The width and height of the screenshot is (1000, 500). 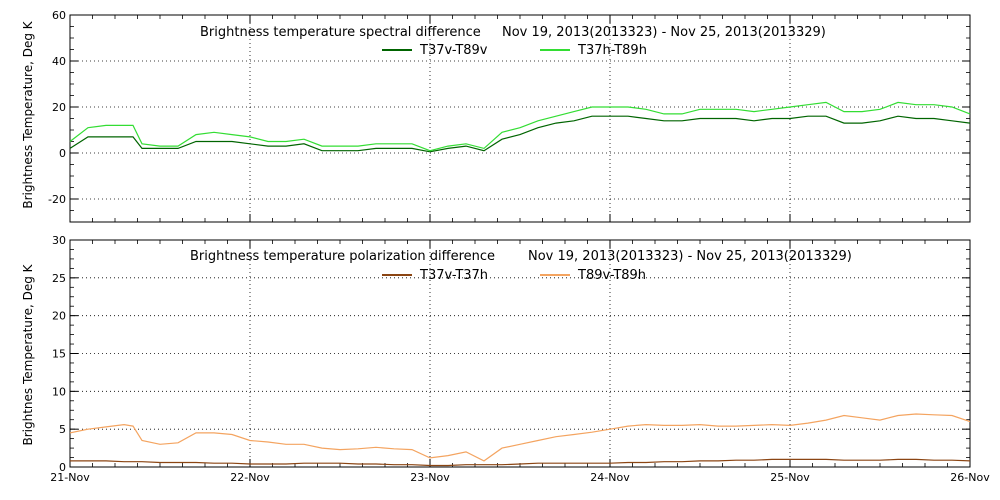 I want to click on panel-2-ylabel: Brightnes Temperature, Deg K, so click(x=28, y=354).